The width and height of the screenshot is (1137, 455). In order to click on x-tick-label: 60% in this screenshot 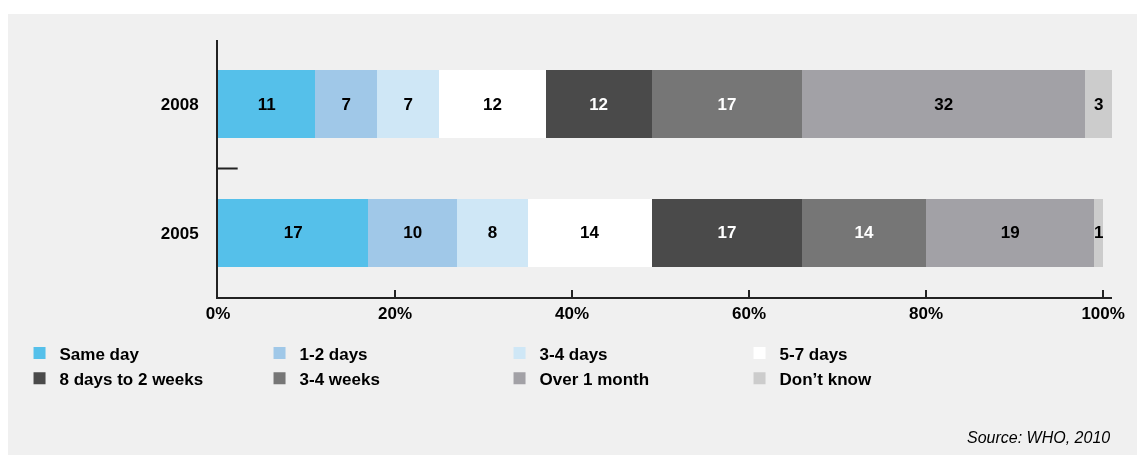, I will do `click(749, 314)`.